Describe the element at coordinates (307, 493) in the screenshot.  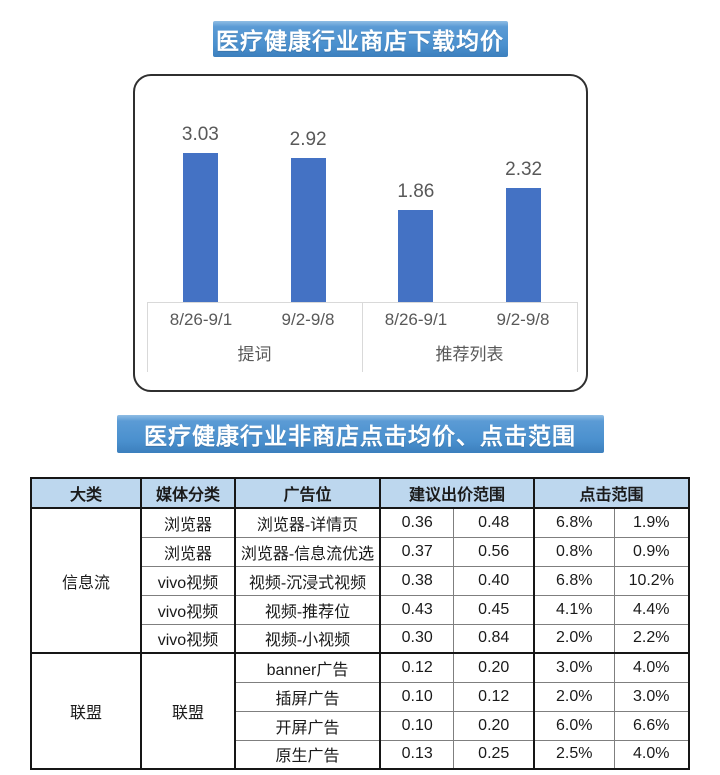
I see `column-header: 广告位` at that location.